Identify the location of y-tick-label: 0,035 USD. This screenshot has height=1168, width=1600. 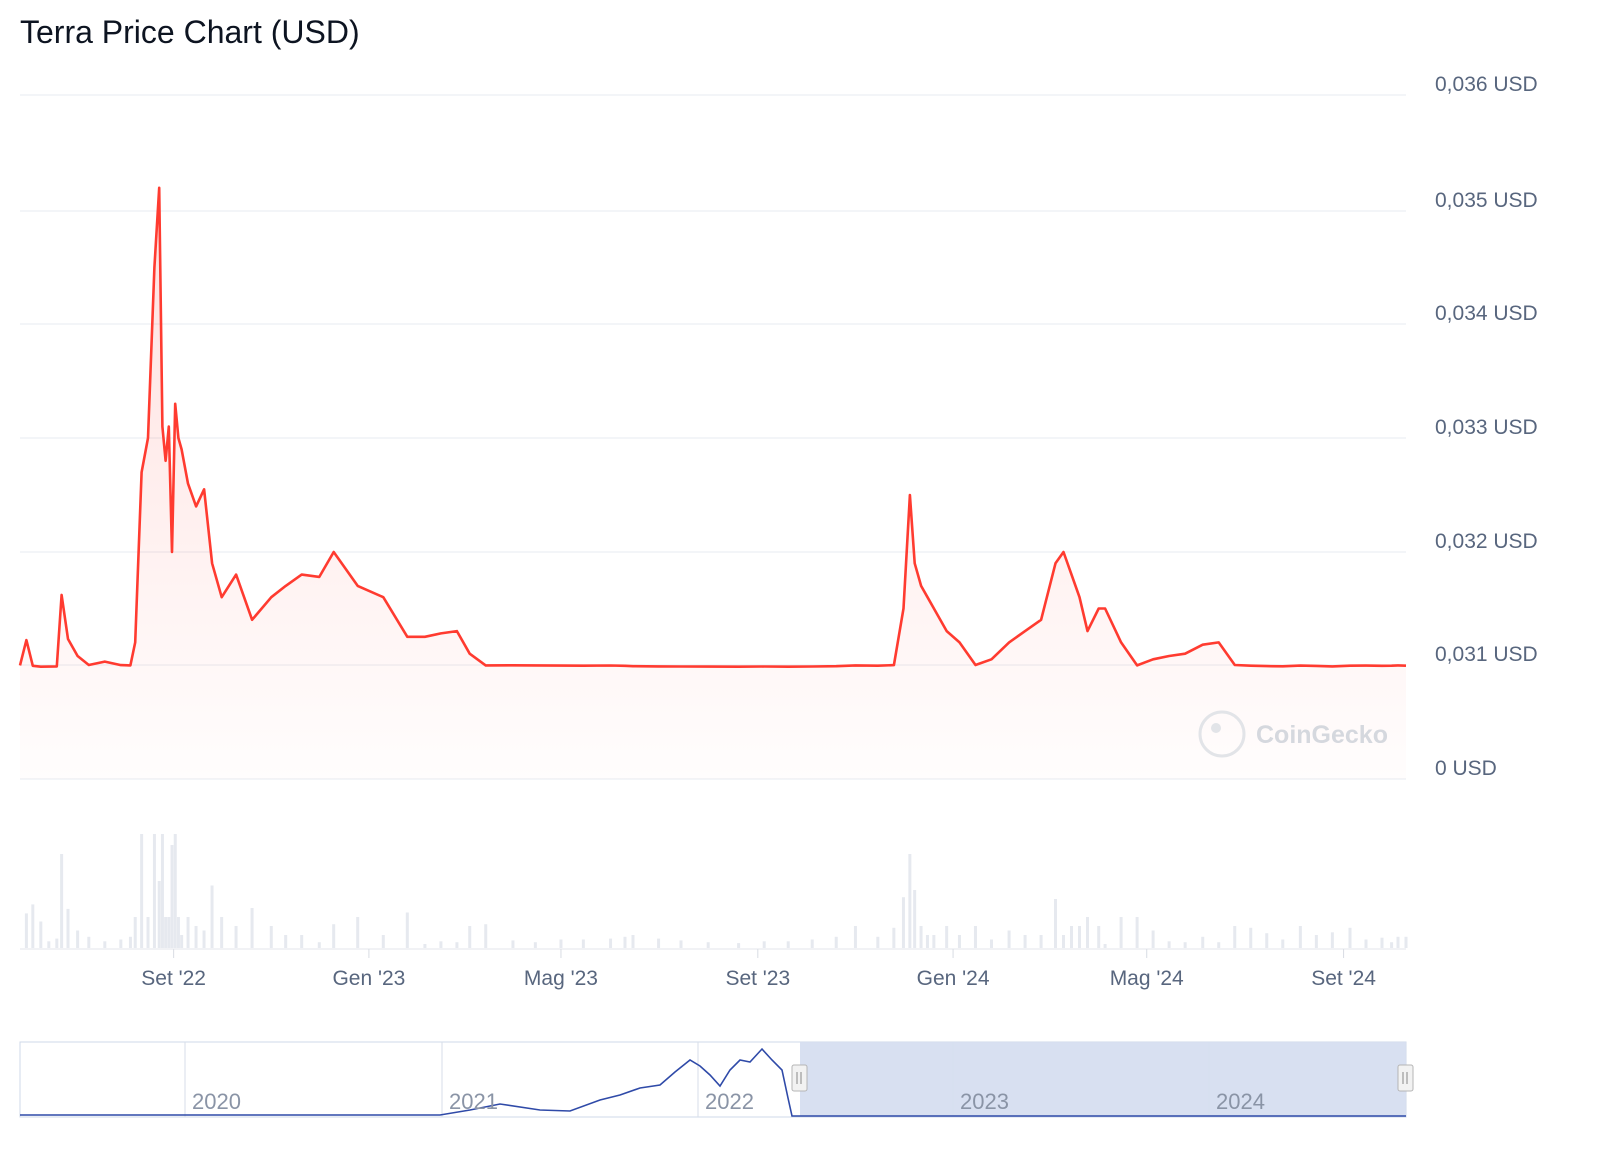
(1486, 200).